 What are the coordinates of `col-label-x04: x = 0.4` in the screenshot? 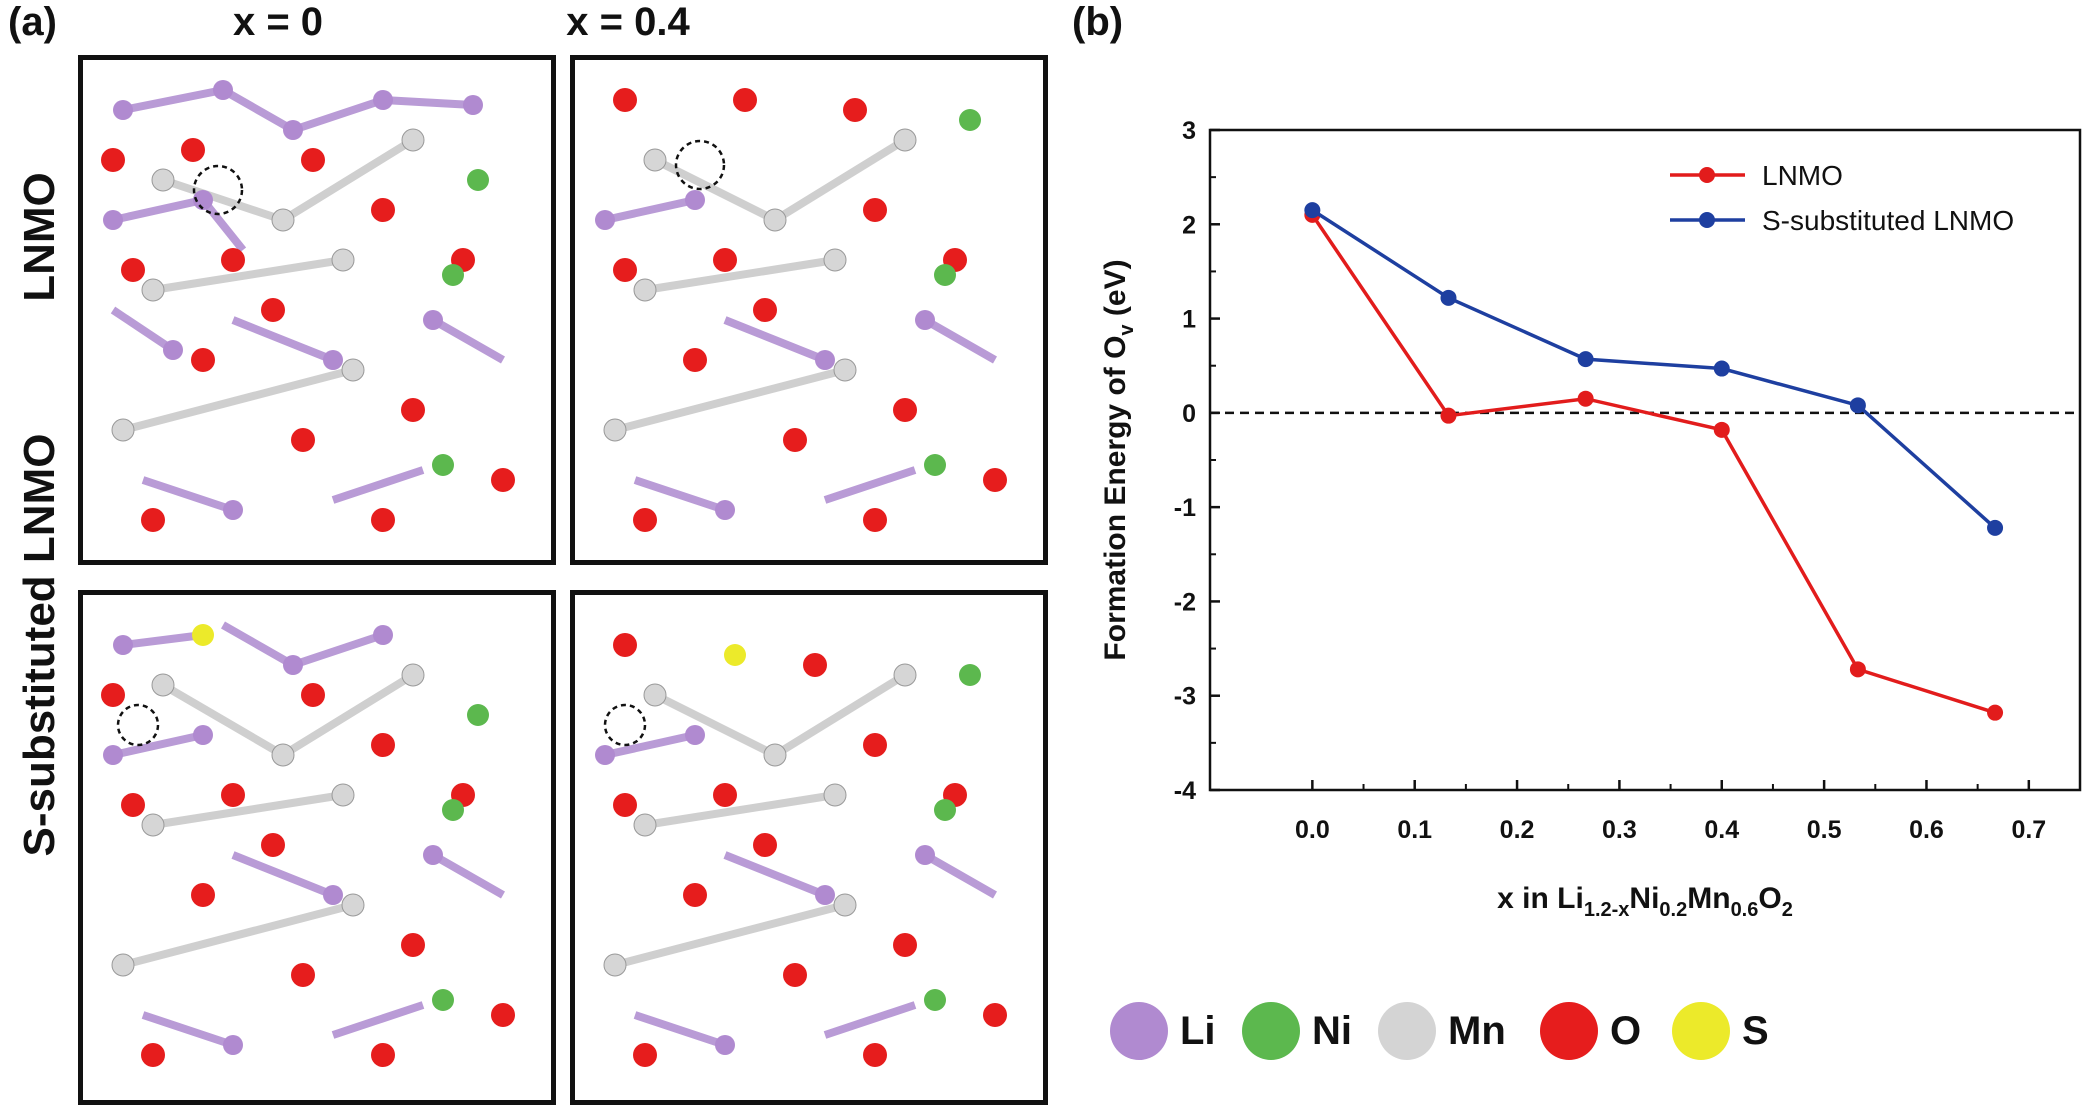 It's located at (628, 22).